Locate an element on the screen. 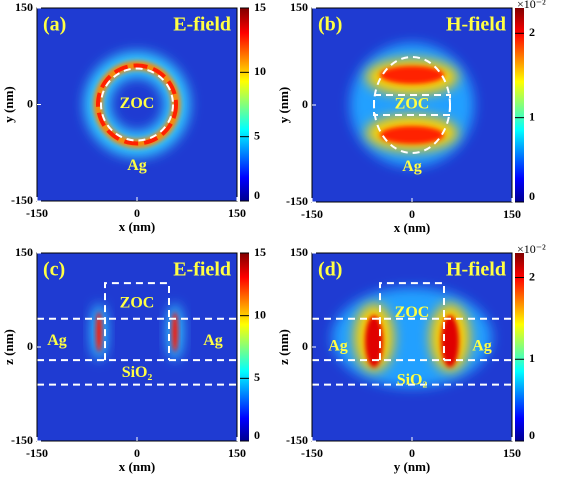 The height and width of the screenshot is (483, 567). panel-label: (c) is located at coordinates (54, 270).